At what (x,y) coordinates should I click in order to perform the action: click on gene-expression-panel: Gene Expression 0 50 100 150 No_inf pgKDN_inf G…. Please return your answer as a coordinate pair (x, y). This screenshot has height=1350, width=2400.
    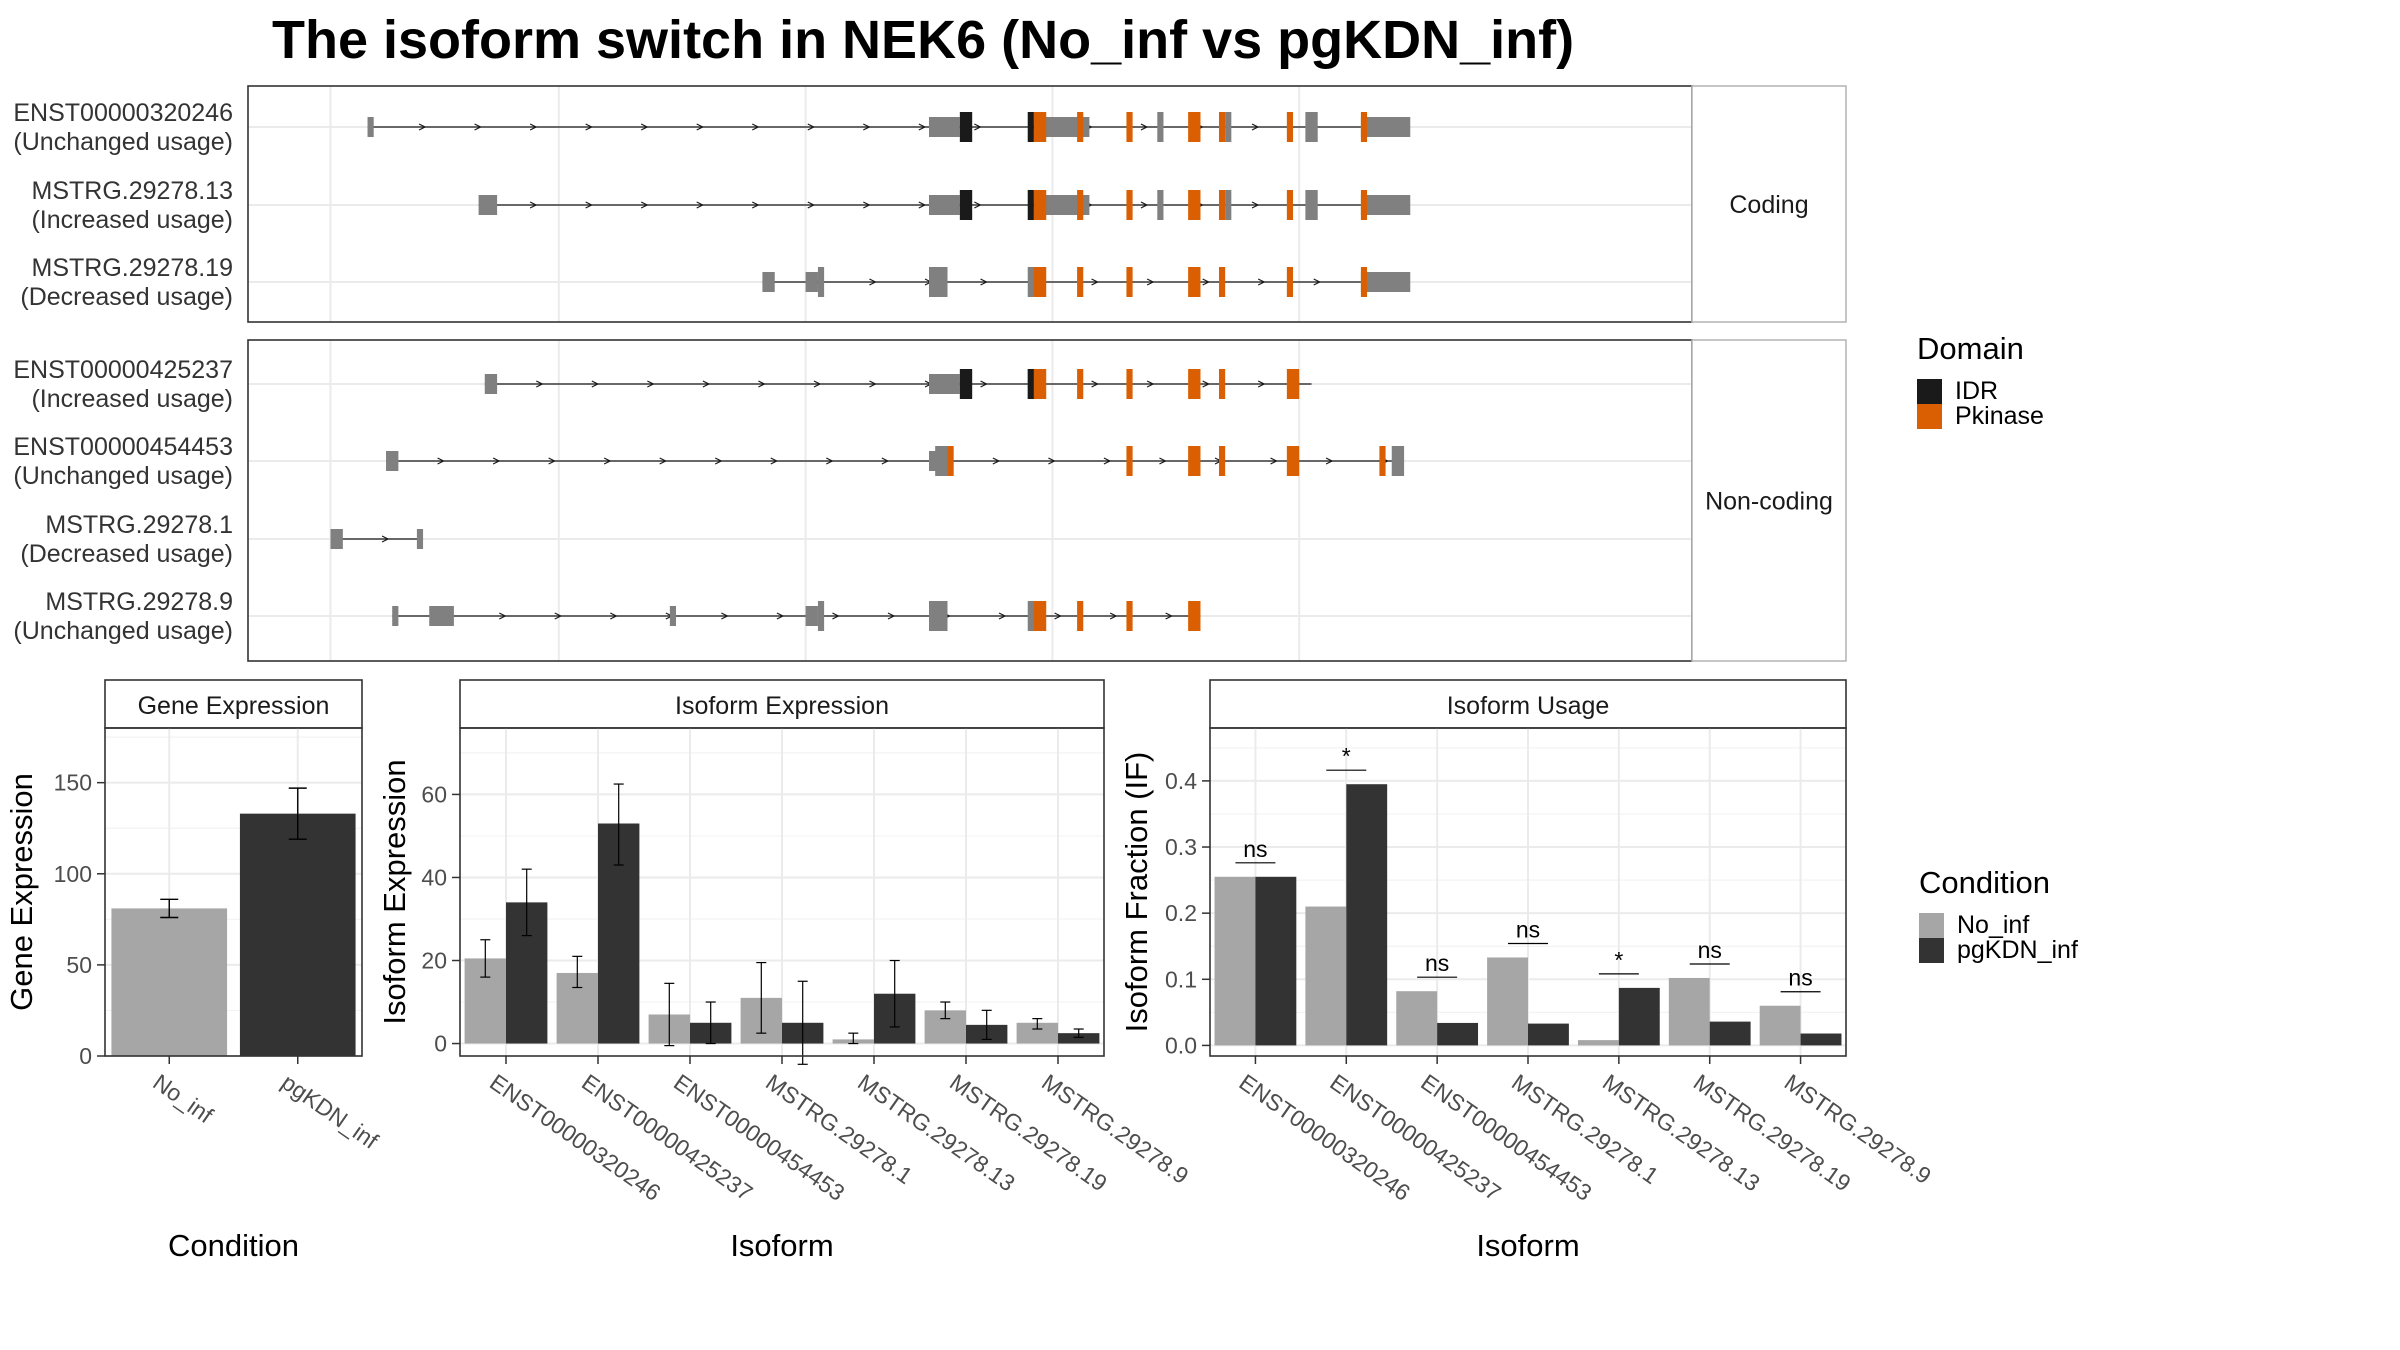
    Looking at the image, I should click on (193, 971).